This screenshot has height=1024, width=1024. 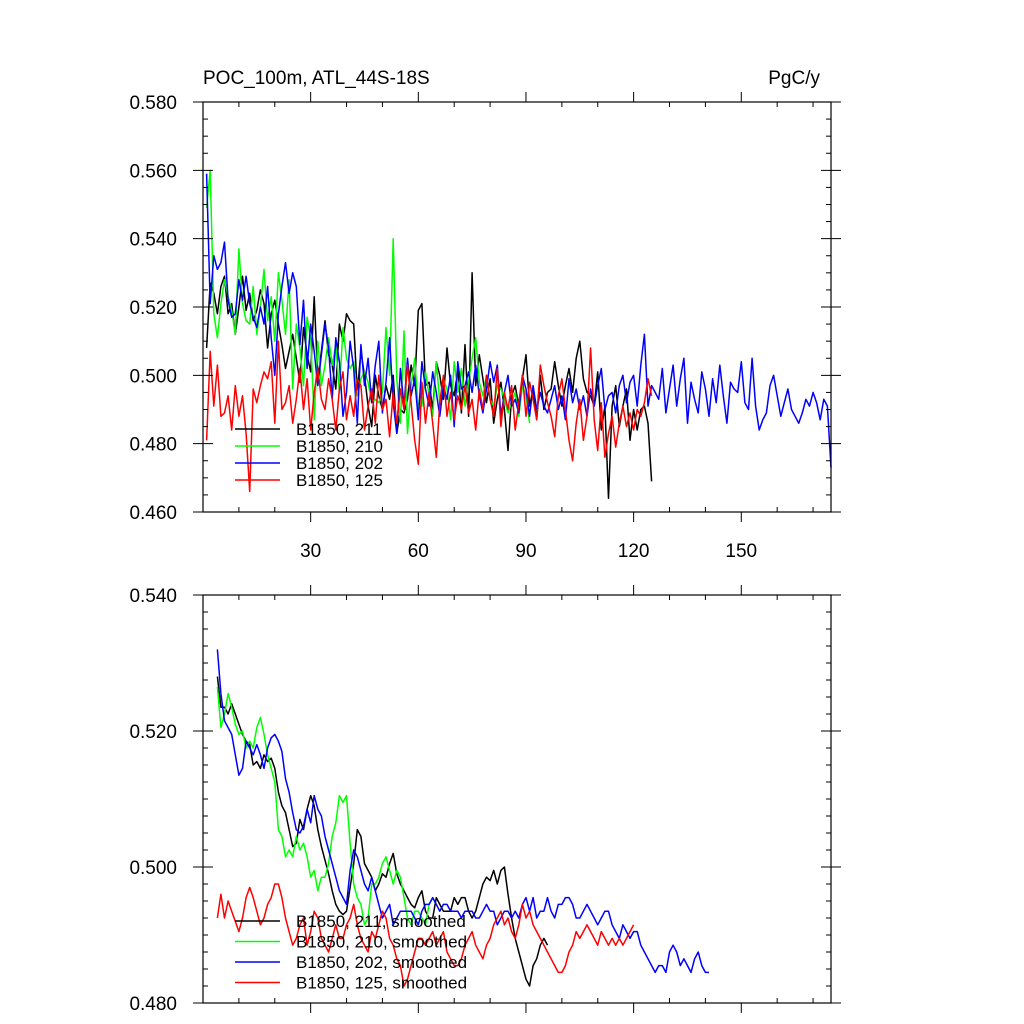 I want to click on legend-label: B1850, 125, so click(x=339, y=480).